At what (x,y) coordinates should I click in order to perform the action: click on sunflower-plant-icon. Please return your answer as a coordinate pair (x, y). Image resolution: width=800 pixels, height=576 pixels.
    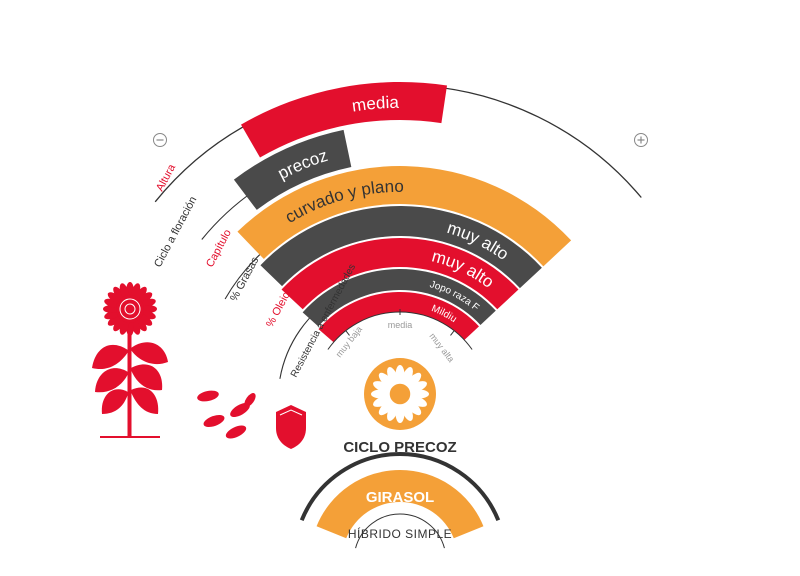
    Looking at the image, I should click on (130, 360).